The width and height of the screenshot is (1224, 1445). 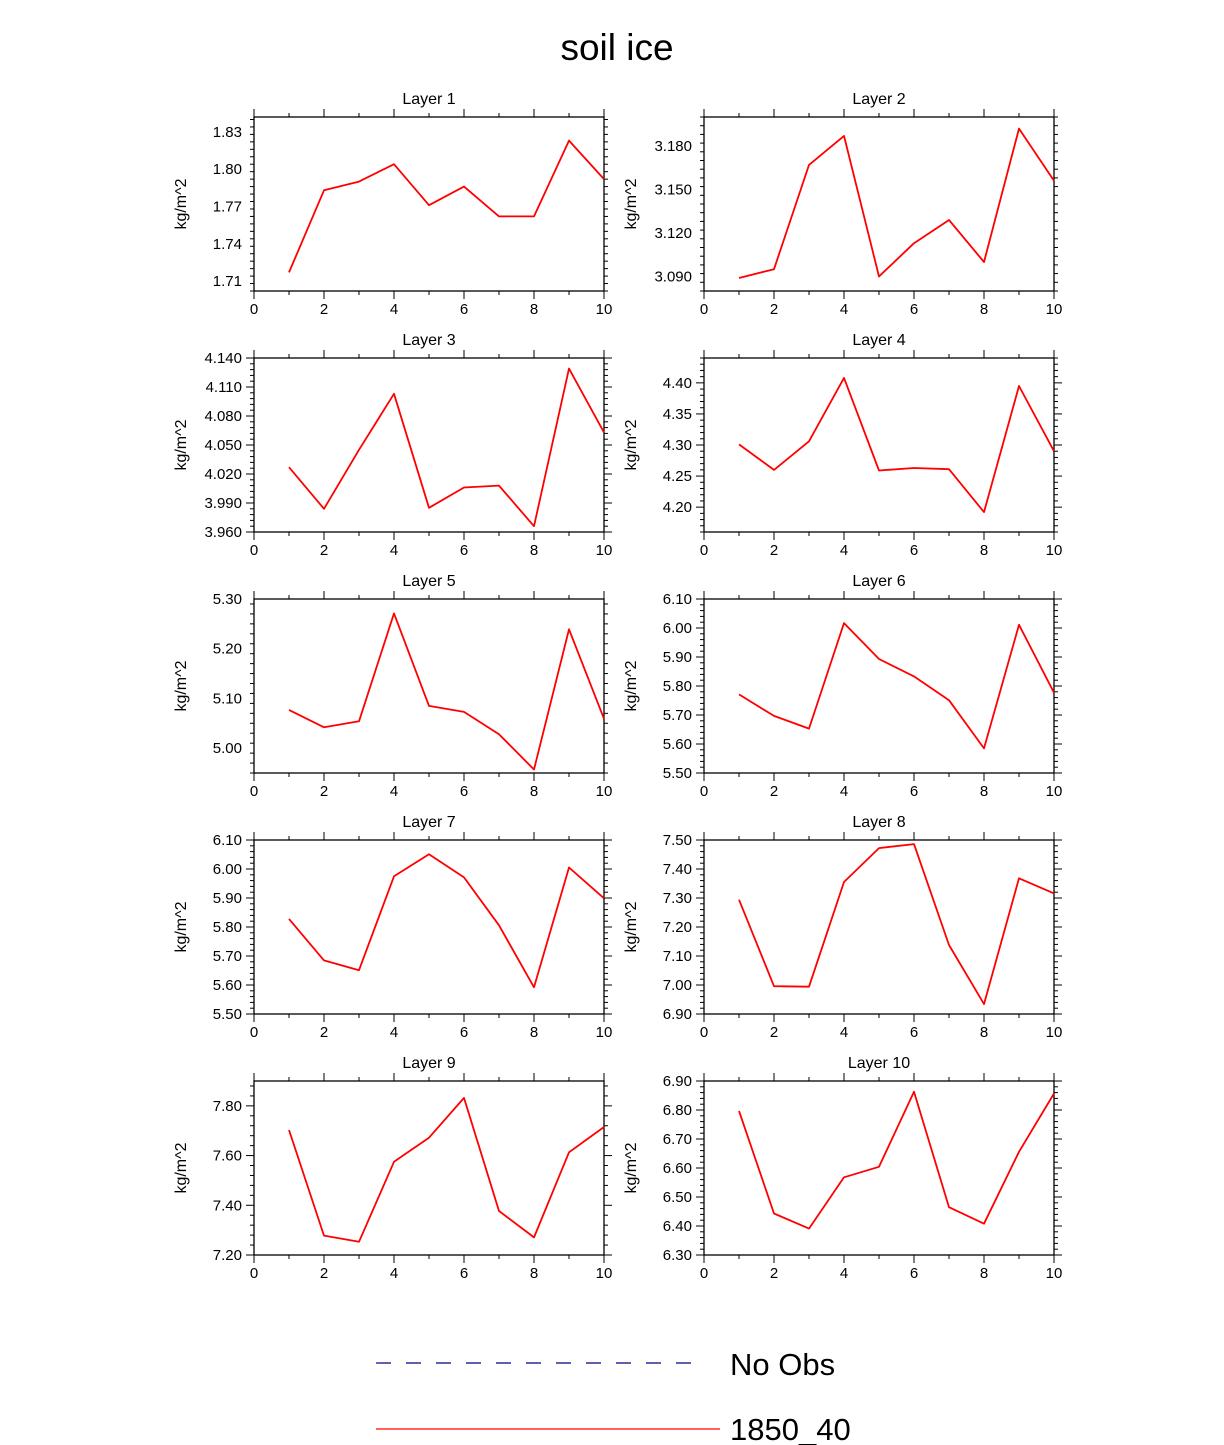 What do you see at coordinates (223, 445) in the screenshot?
I see `y-tick-label: 4.050` at bounding box center [223, 445].